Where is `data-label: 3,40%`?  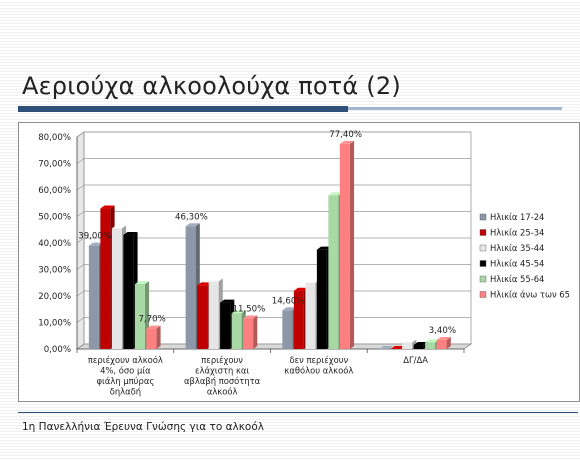 data-label: 3,40% is located at coordinates (442, 331).